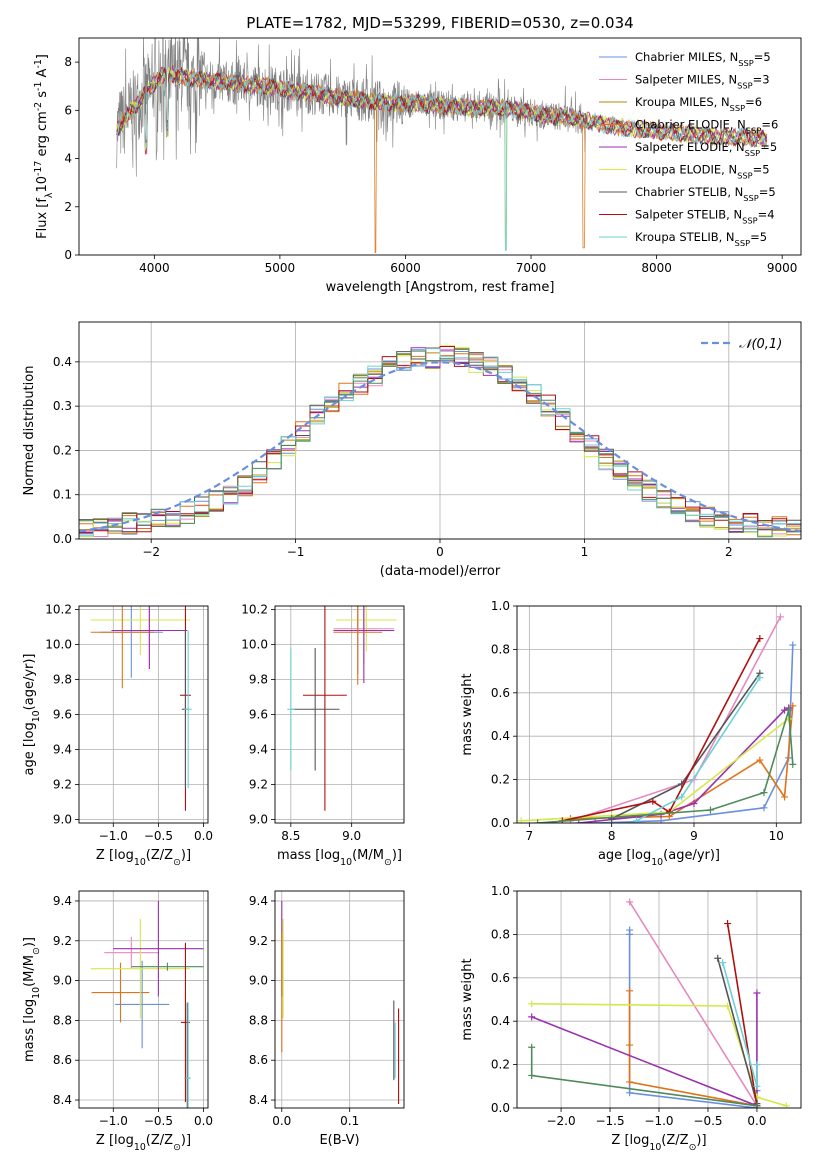  What do you see at coordinates (29, 431) in the screenshot?
I see `y-axis-label: Normed distribution` at bounding box center [29, 431].